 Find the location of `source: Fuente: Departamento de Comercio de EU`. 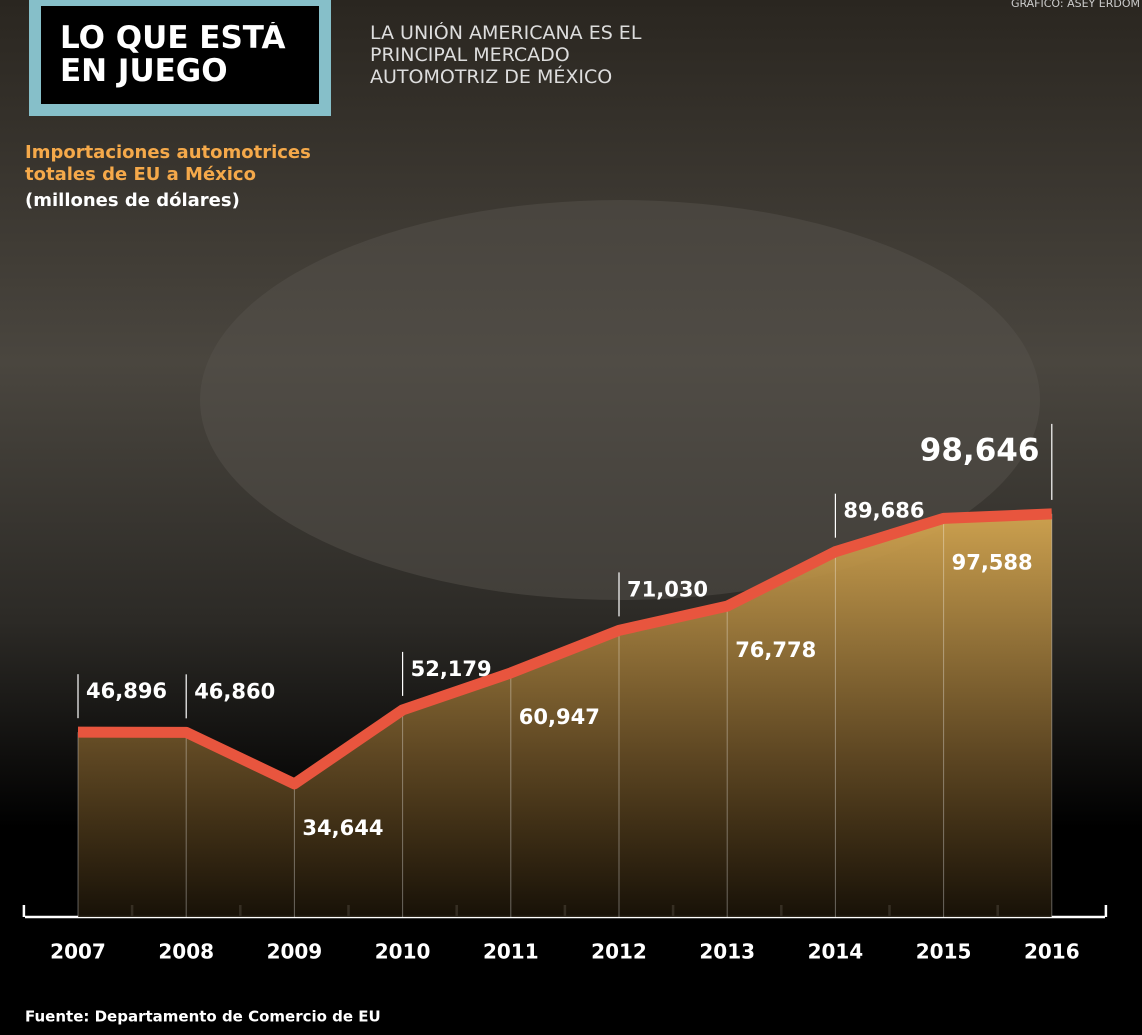

source: Fuente: Departamento de Comercio de EU is located at coordinates (203, 1017).